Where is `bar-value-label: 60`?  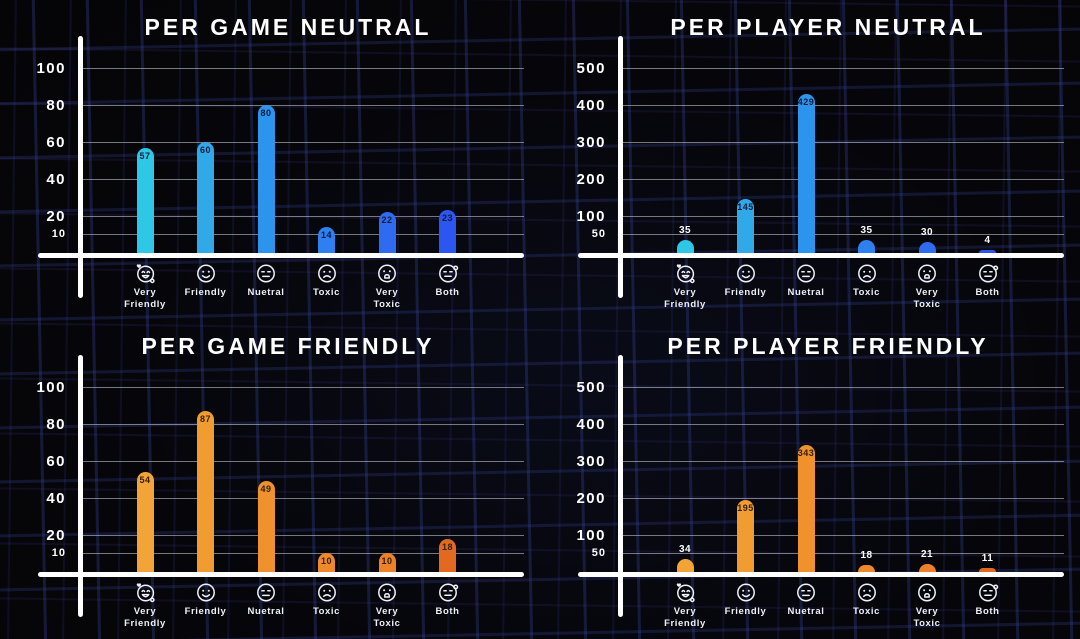 bar-value-label: 60 is located at coordinates (205, 150).